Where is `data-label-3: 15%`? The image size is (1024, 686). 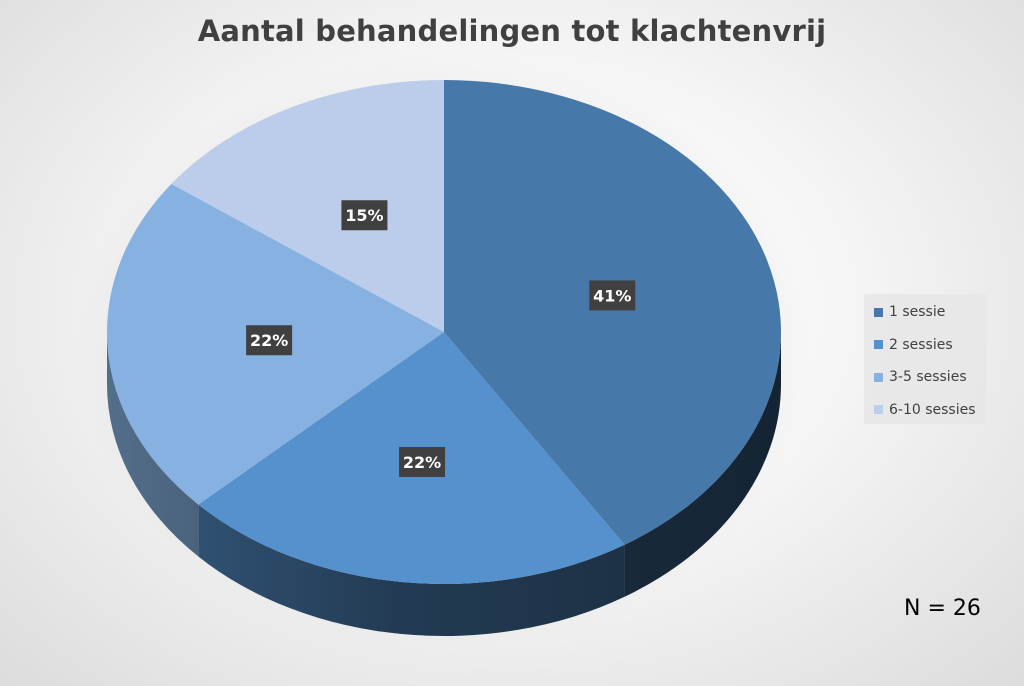
data-label-3: 15% is located at coordinates (364, 215).